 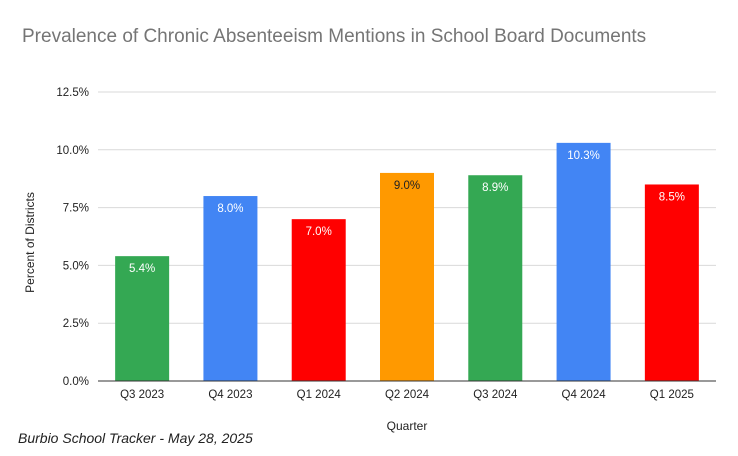 What do you see at coordinates (672, 197) in the screenshot?
I see `data-label: 8.5%` at bounding box center [672, 197].